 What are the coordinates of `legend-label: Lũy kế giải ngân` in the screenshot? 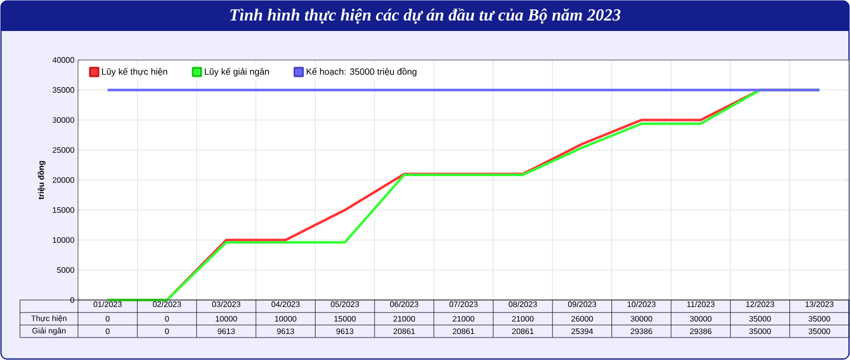 It's located at (236, 72).